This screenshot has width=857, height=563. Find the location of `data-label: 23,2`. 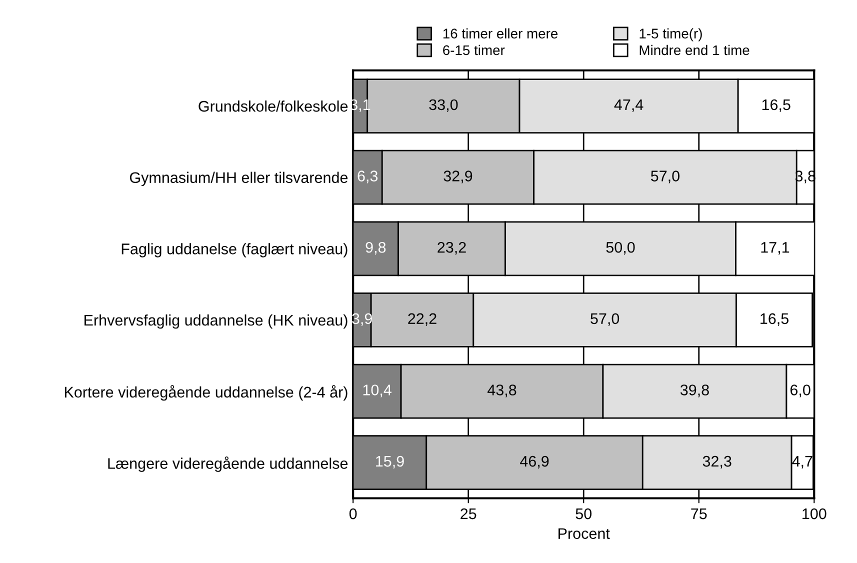

data-label: 23,2 is located at coordinates (452, 248).